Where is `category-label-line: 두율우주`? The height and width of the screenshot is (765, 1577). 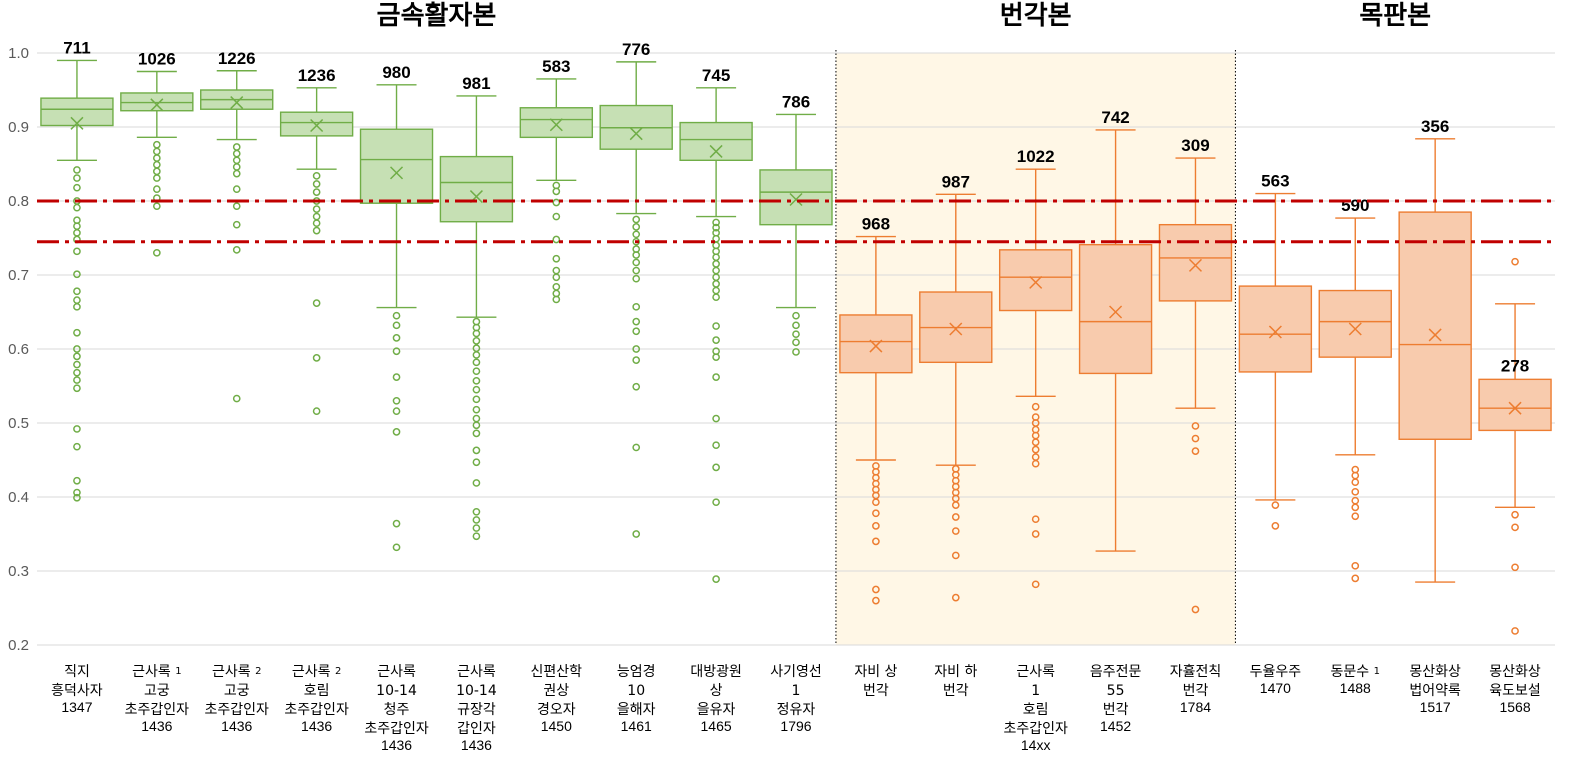 category-label-line: 두율우주 is located at coordinates (1276, 672).